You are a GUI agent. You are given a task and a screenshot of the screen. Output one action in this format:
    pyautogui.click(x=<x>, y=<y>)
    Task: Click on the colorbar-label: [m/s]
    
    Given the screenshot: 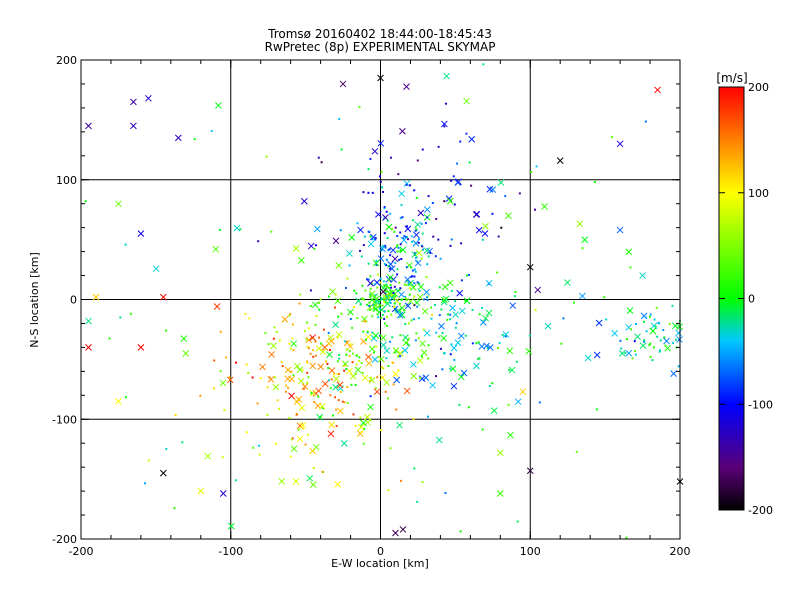 What is the action you would take?
    pyautogui.click(x=731, y=78)
    